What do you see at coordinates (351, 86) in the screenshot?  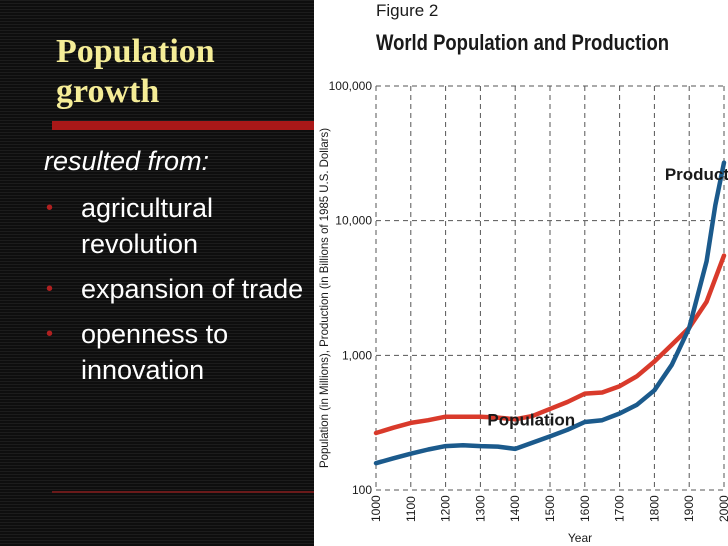 I see `y-tick-label: 100,000` at bounding box center [351, 86].